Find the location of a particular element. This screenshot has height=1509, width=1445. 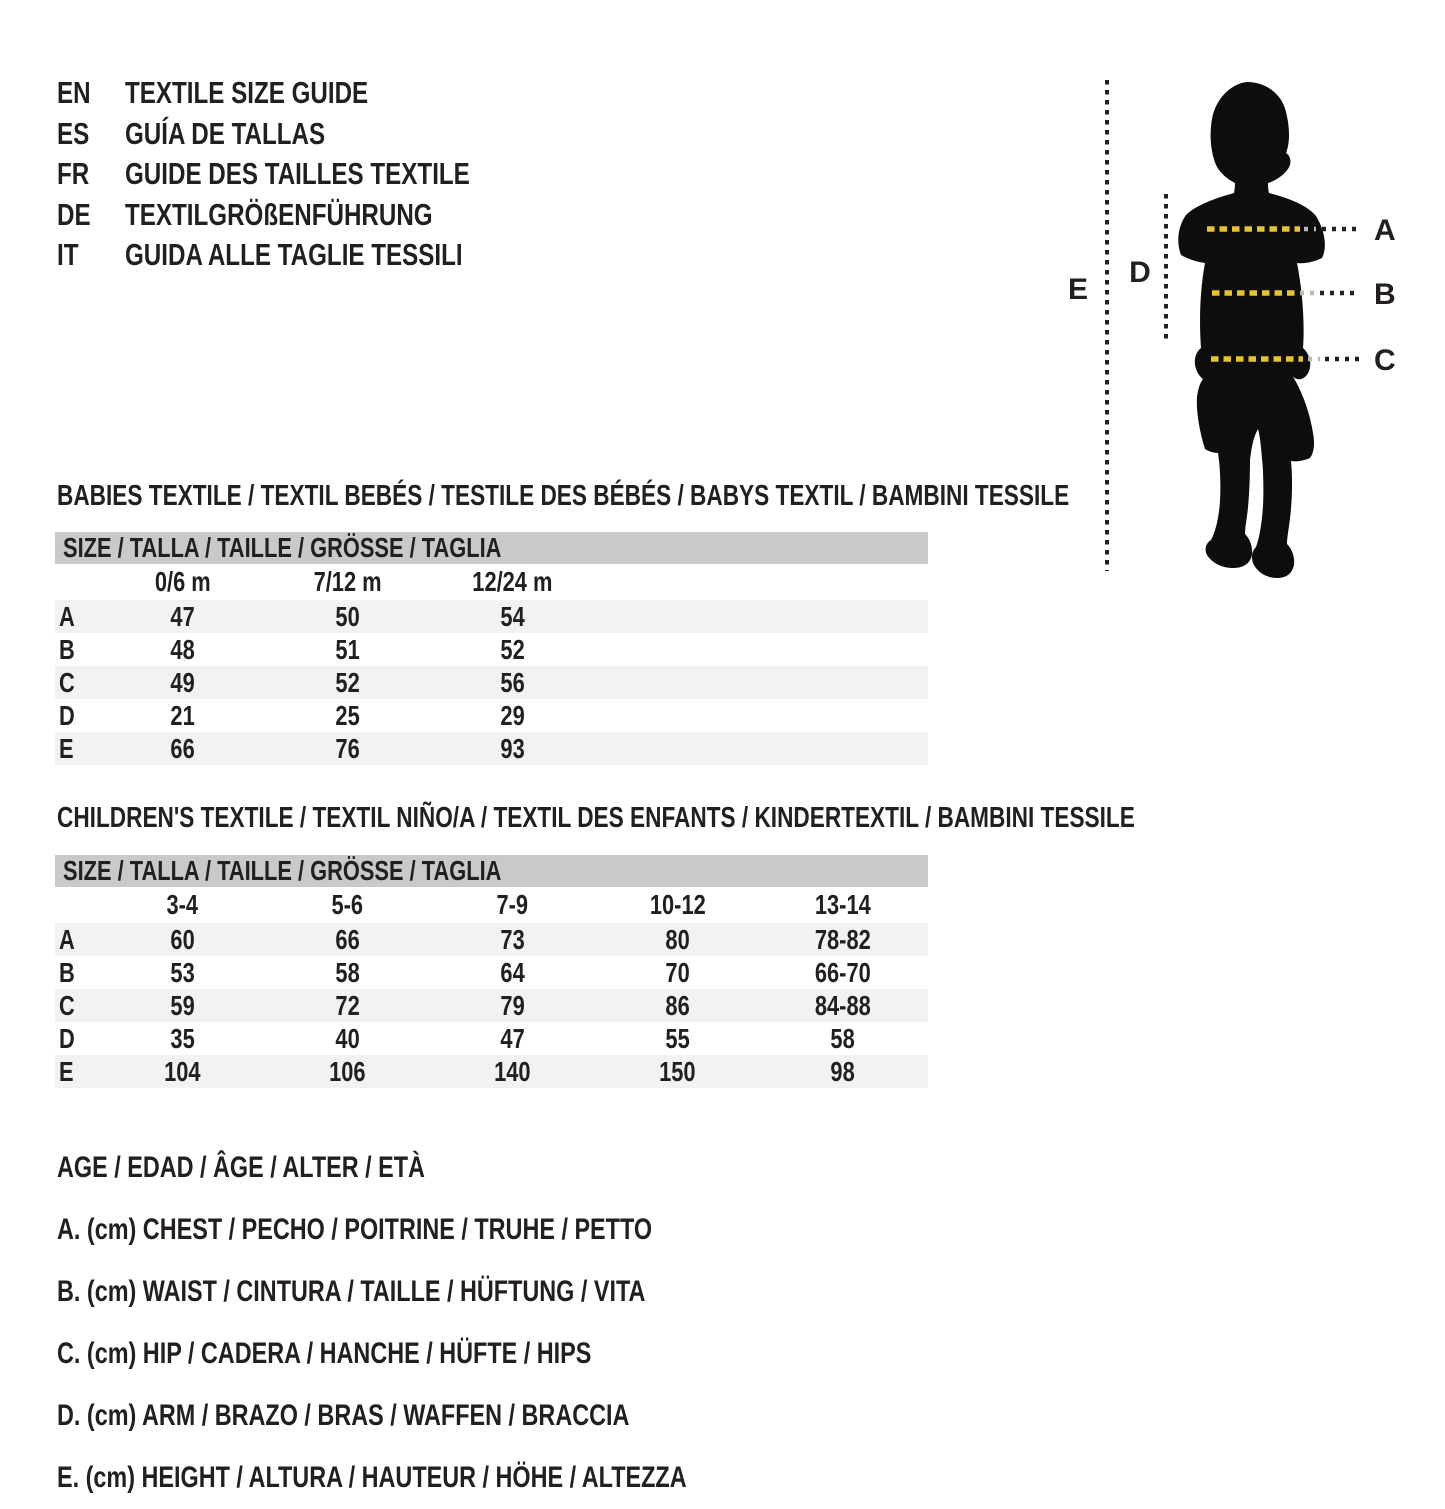

size-cell: 79 is located at coordinates (512, 1005).